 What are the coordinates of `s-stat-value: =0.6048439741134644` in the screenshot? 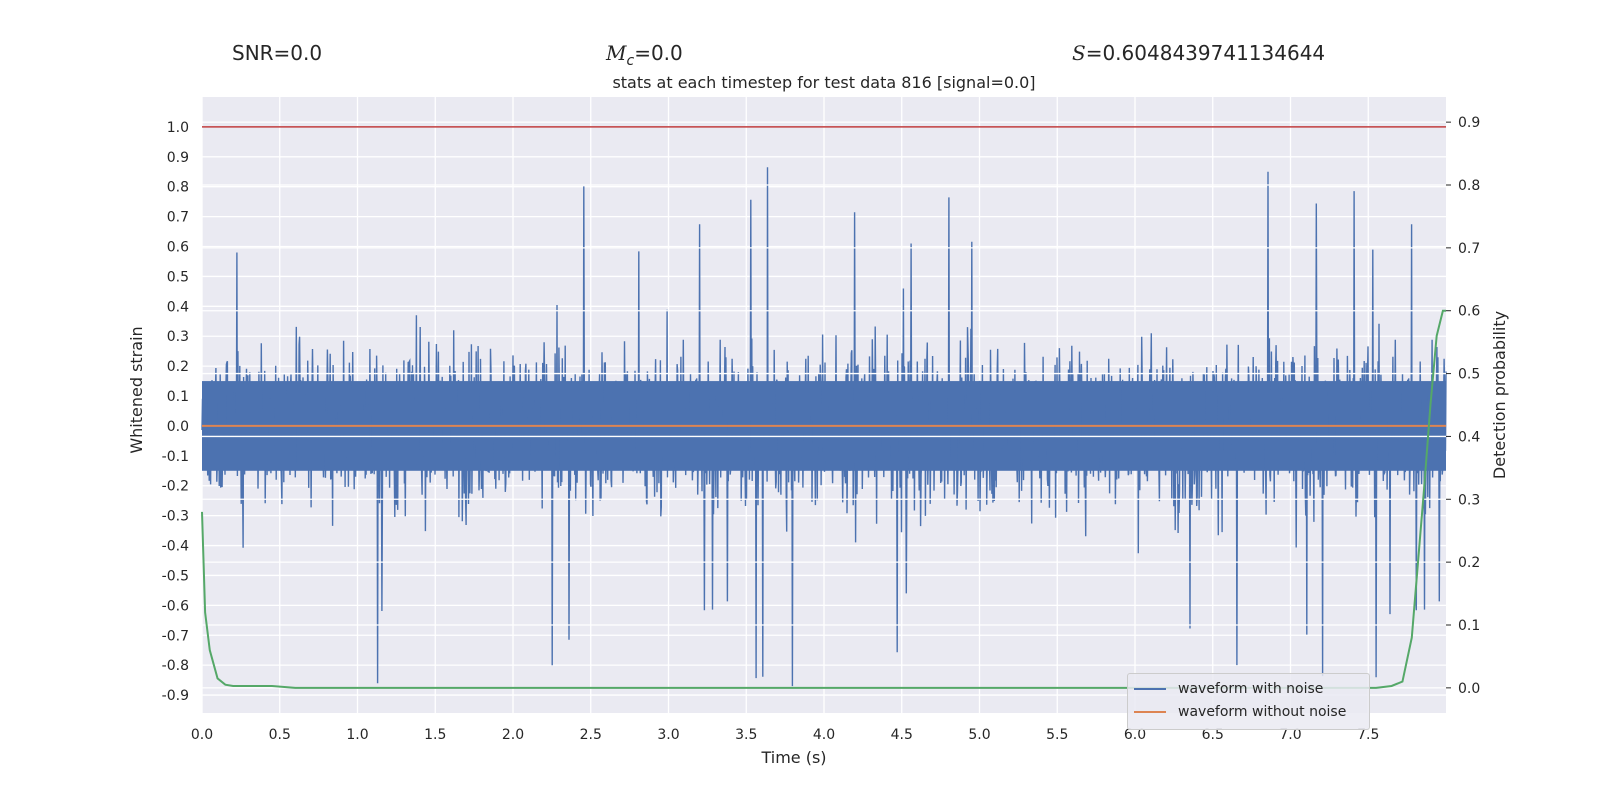 It's located at (1205, 53).